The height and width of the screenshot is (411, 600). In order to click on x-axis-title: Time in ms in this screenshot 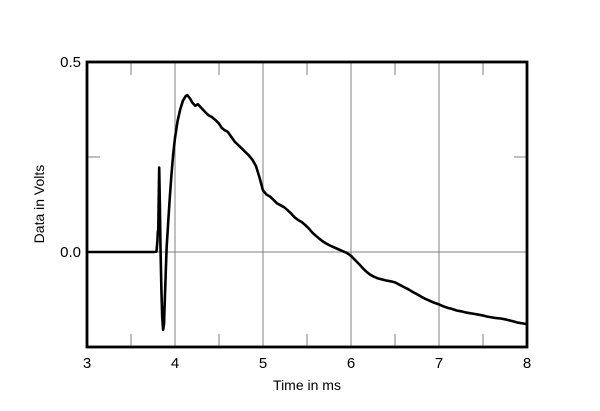, I will do `click(307, 385)`.